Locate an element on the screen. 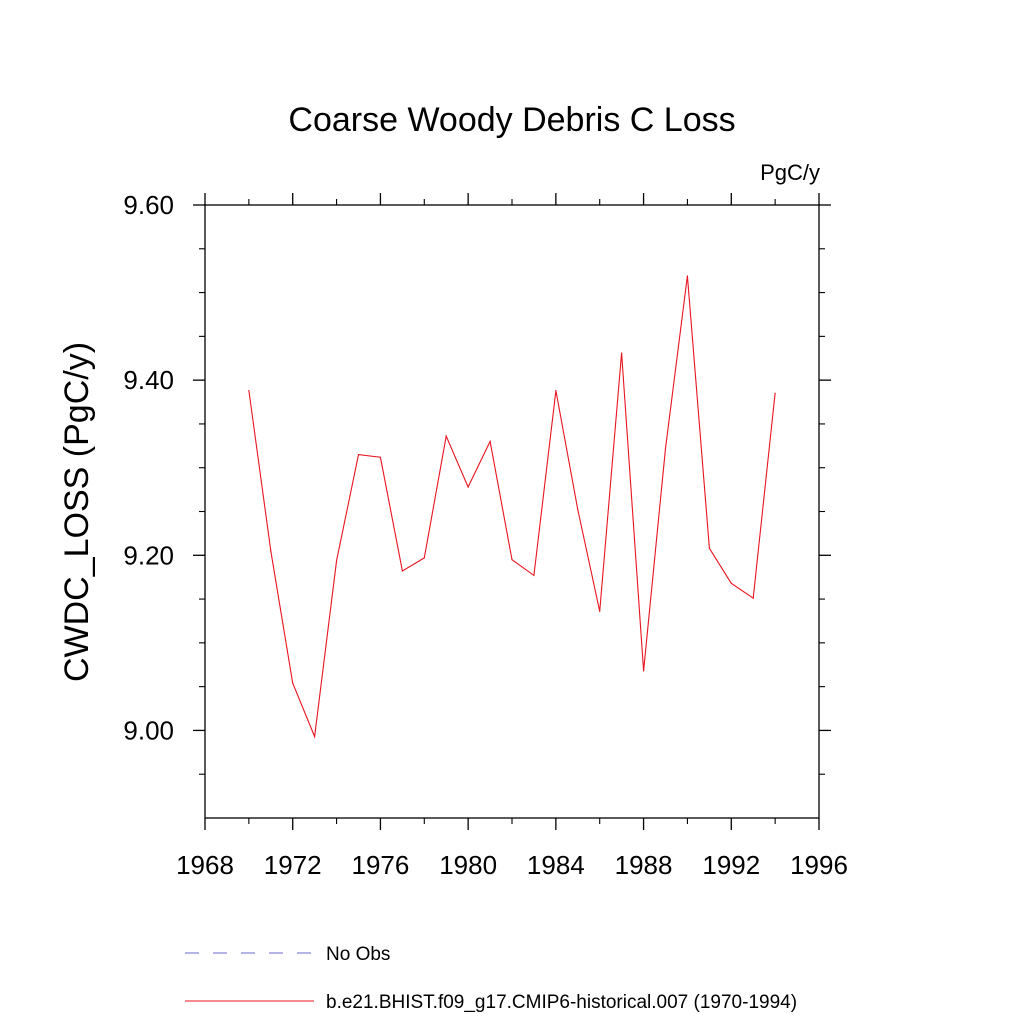  y-tick-label: 9.40 is located at coordinates (148, 380).